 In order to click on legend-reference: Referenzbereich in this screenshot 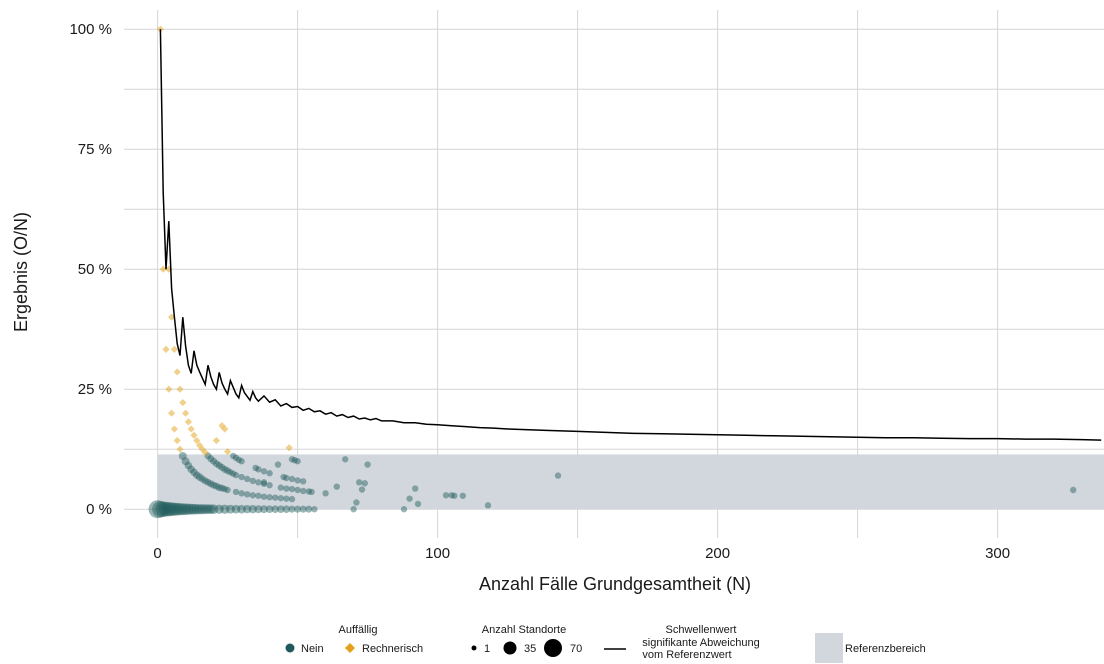, I will do `click(870, 648)`.